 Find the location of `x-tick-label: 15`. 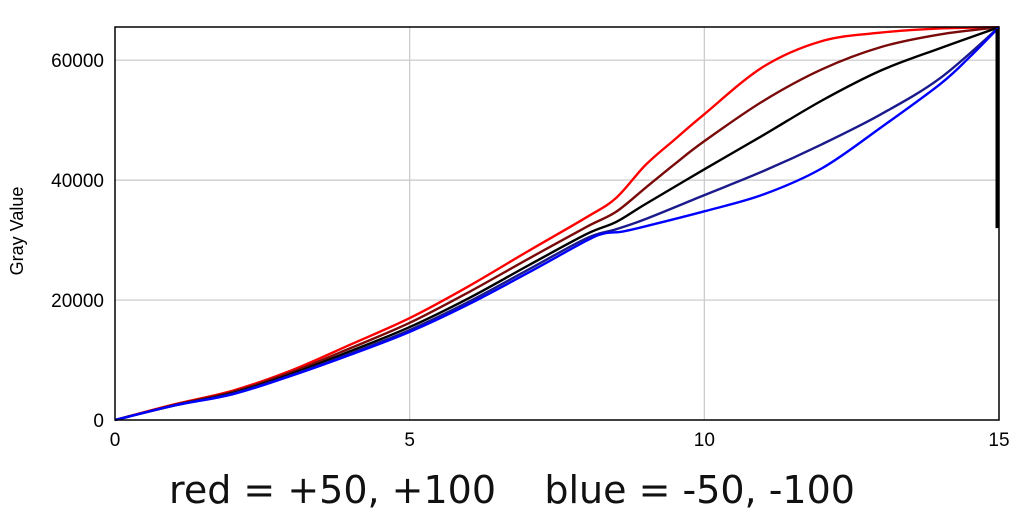

x-tick-label: 15 is located at coordinates (998, 440).